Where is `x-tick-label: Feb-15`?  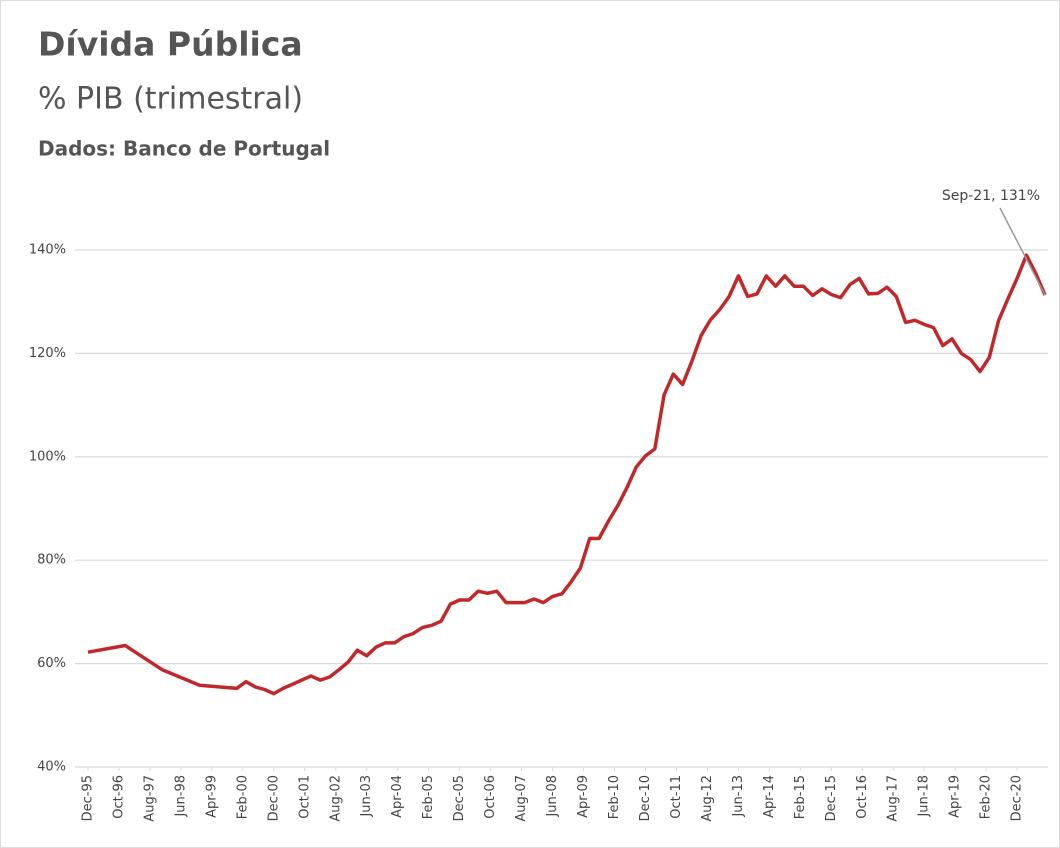 x-tick-label: Feb-15 is located at coordinates (800, 797).